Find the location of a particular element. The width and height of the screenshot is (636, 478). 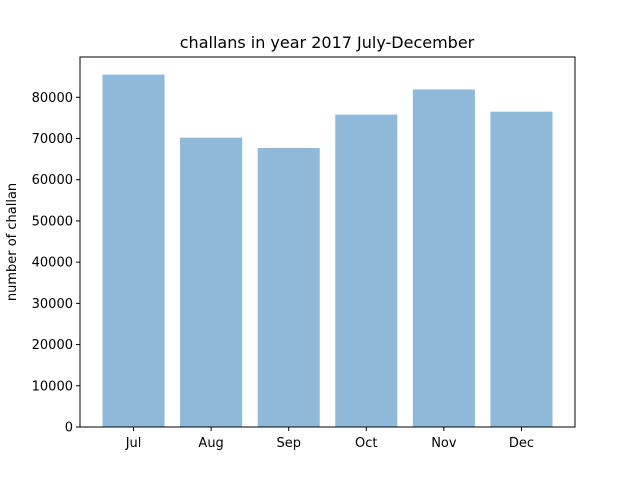

bar-nov is located at coordinates (443, 258).